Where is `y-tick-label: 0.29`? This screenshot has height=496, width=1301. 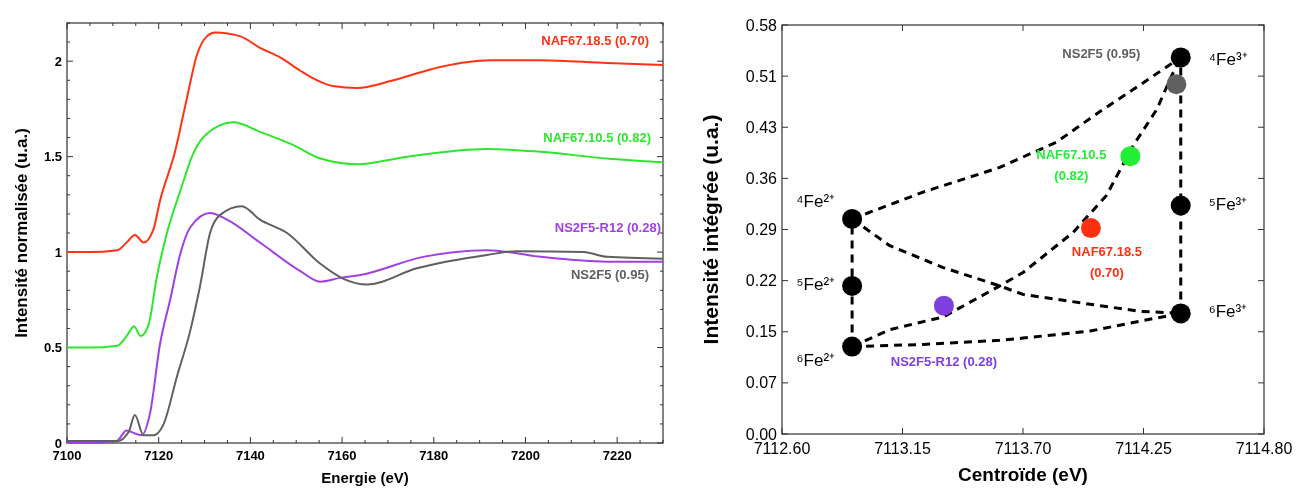 y-tick-label: 0.29 is located at coordinates (761, 230).